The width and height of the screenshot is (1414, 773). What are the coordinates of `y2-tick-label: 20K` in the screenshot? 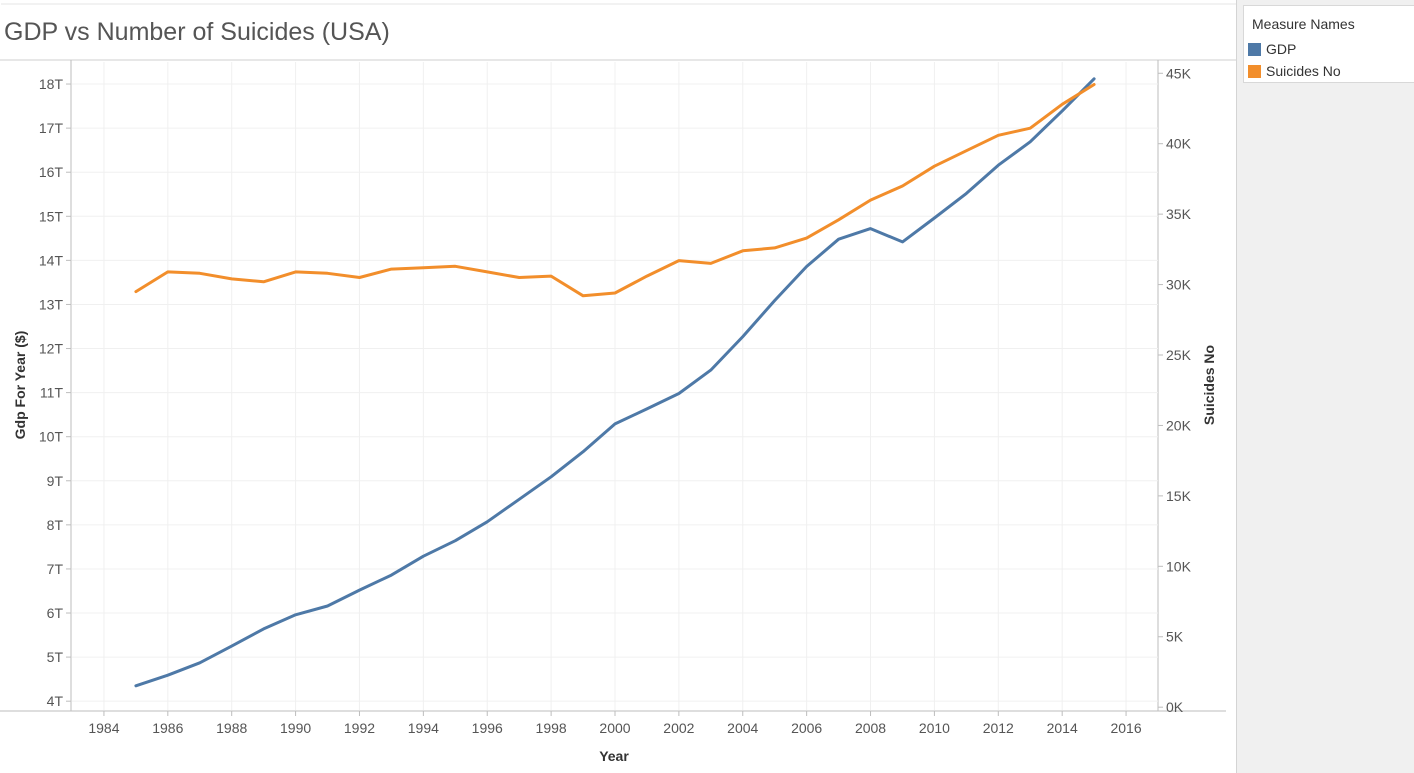 It's located at (1179, 425).